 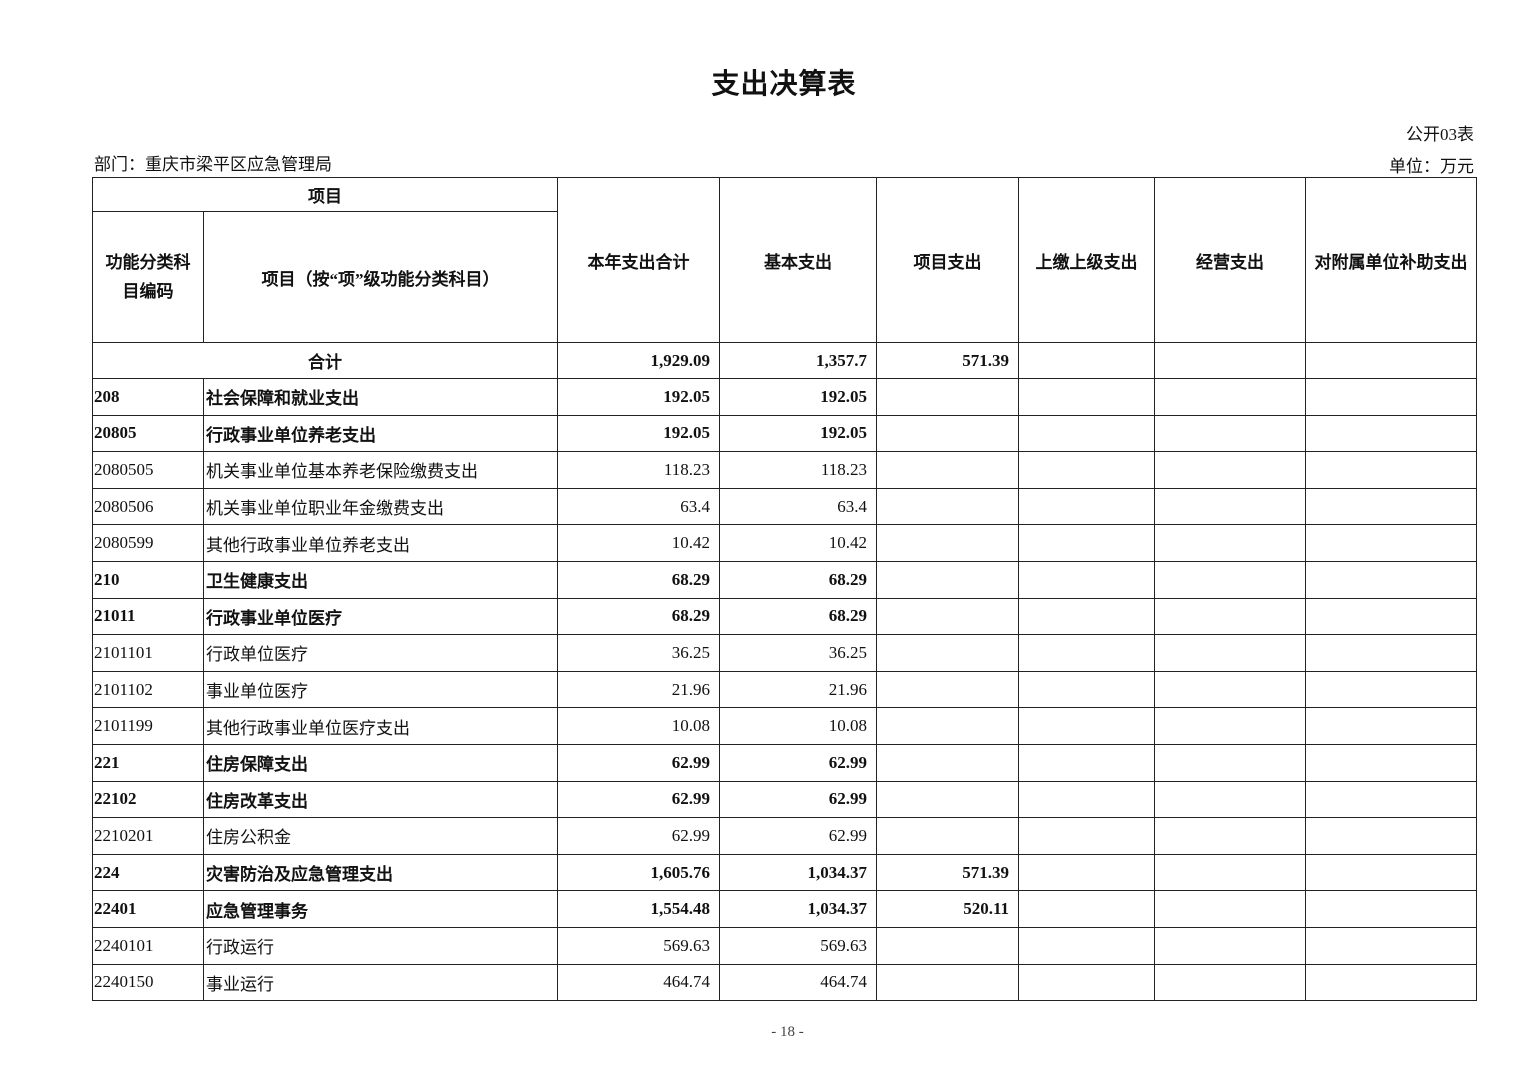 I want to click on table-row: 2101102 事业单位医疗 21.96 21.96, so click(x=784, y=689).